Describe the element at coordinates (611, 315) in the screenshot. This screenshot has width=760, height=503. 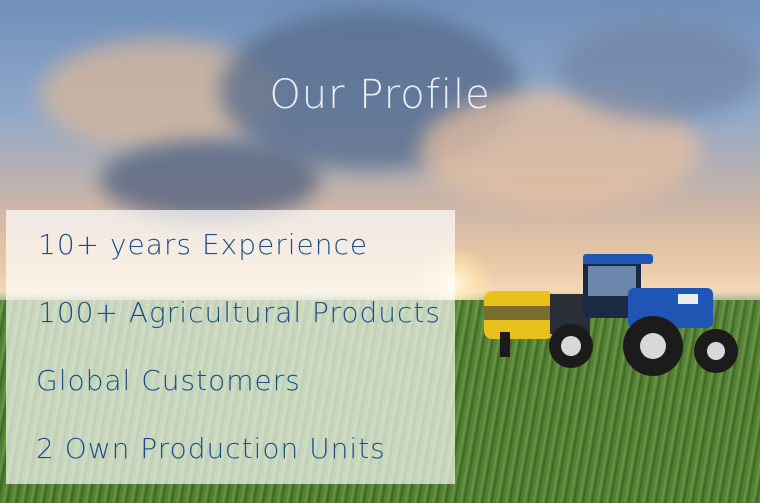
I see `tractor-illustration` at that location.